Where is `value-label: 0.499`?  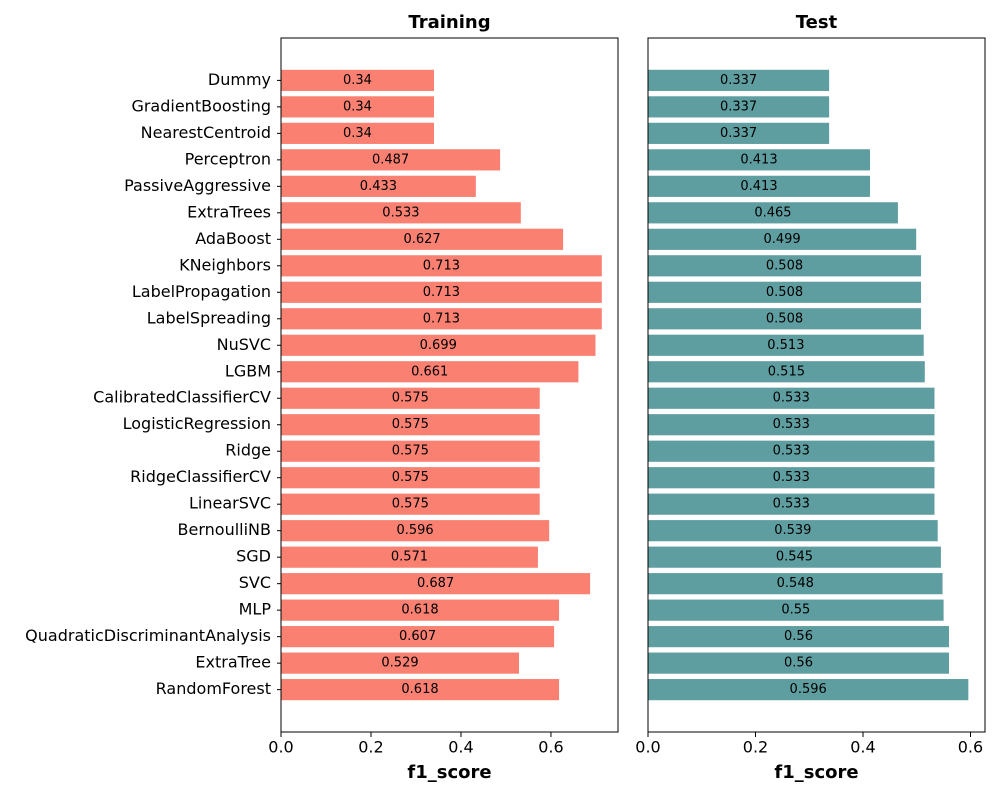
value-label: 0.499 is located at coordinates (781, 239).